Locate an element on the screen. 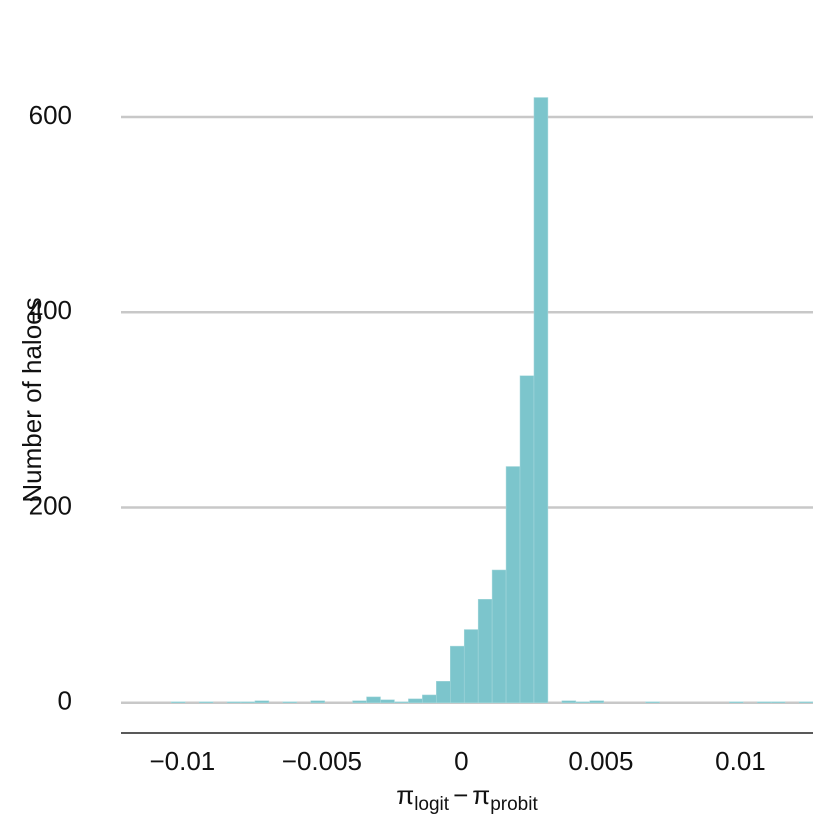 The width and height of the screenshot is (830, 830). x-label-part: probit is located at coordinates (514, 804).